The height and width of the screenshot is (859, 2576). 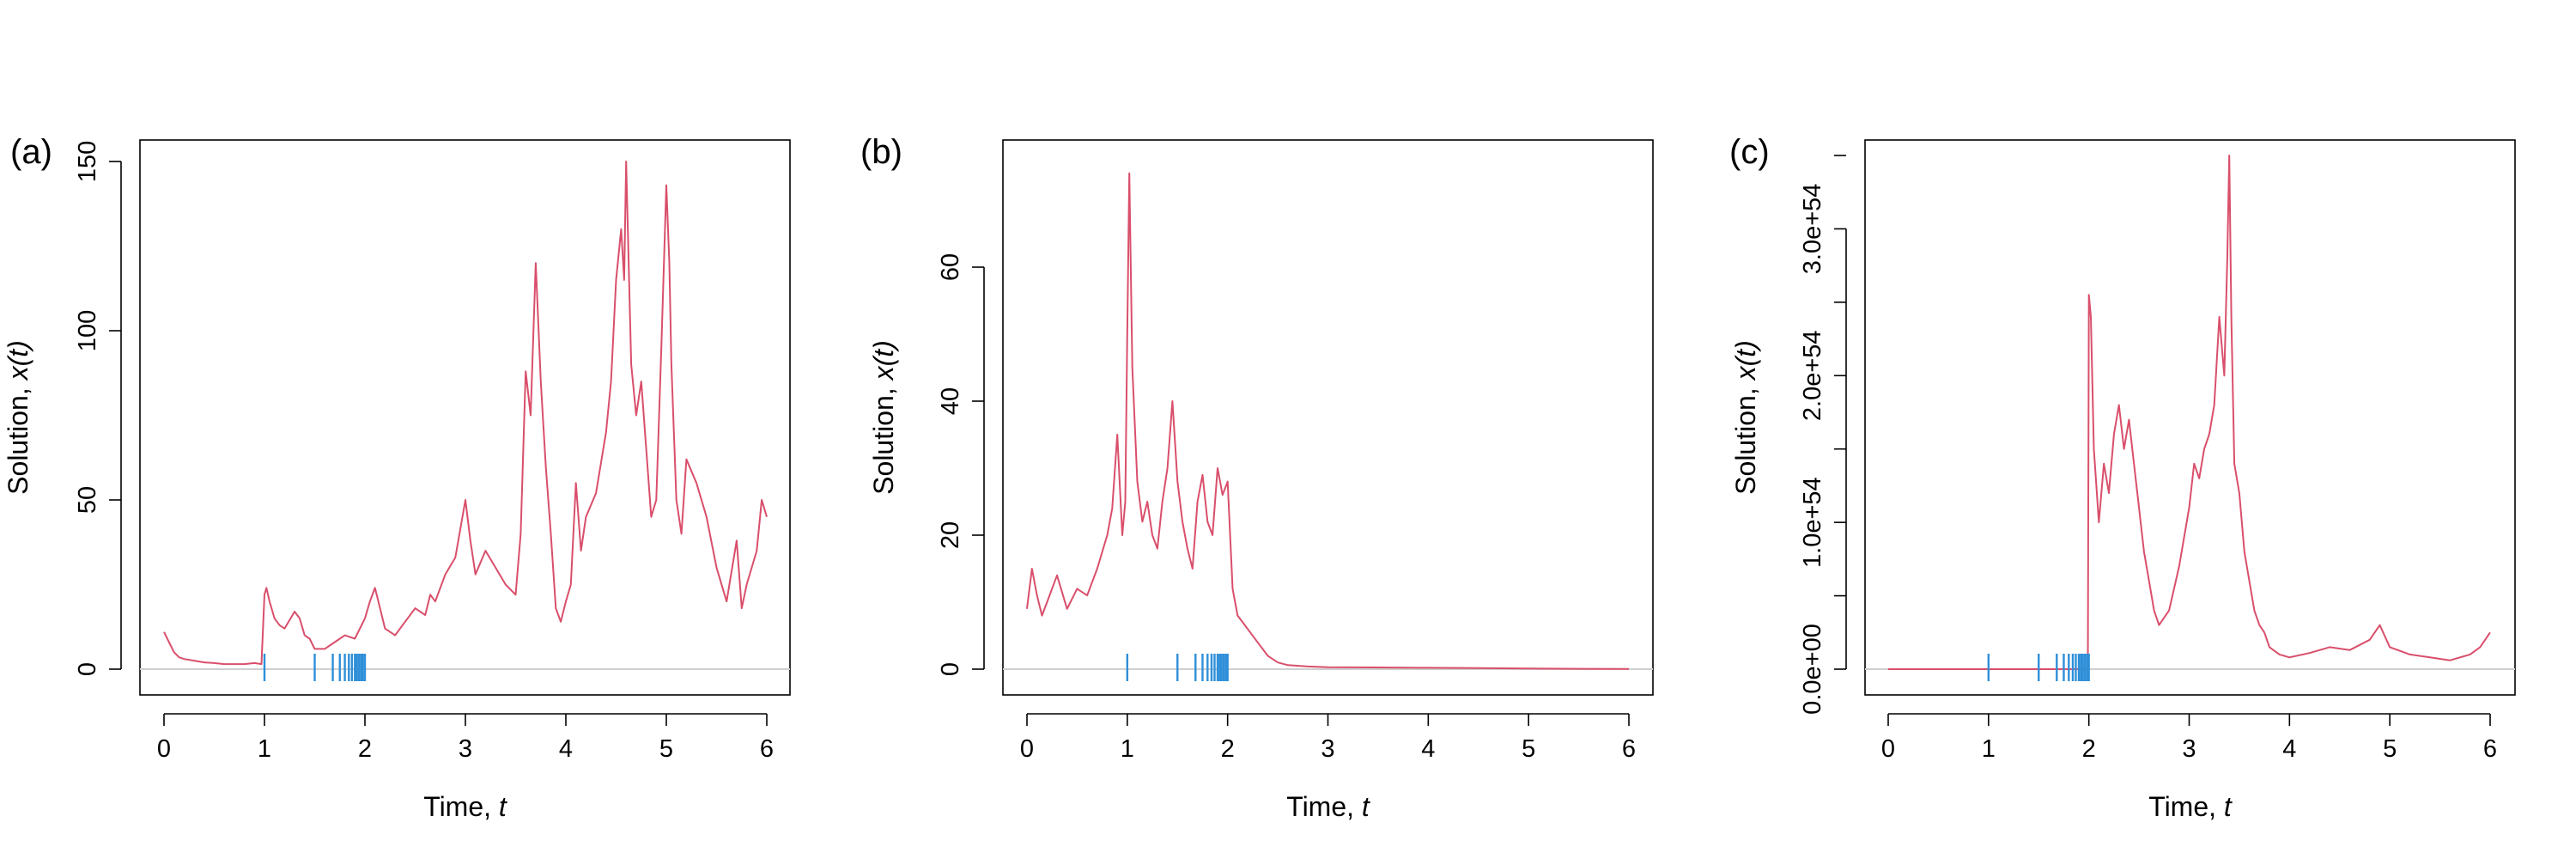 What do you see at coordinates (951, 535) in the screenshot?
I see `y-tick-label: 20` at bounding box center [951, 535].